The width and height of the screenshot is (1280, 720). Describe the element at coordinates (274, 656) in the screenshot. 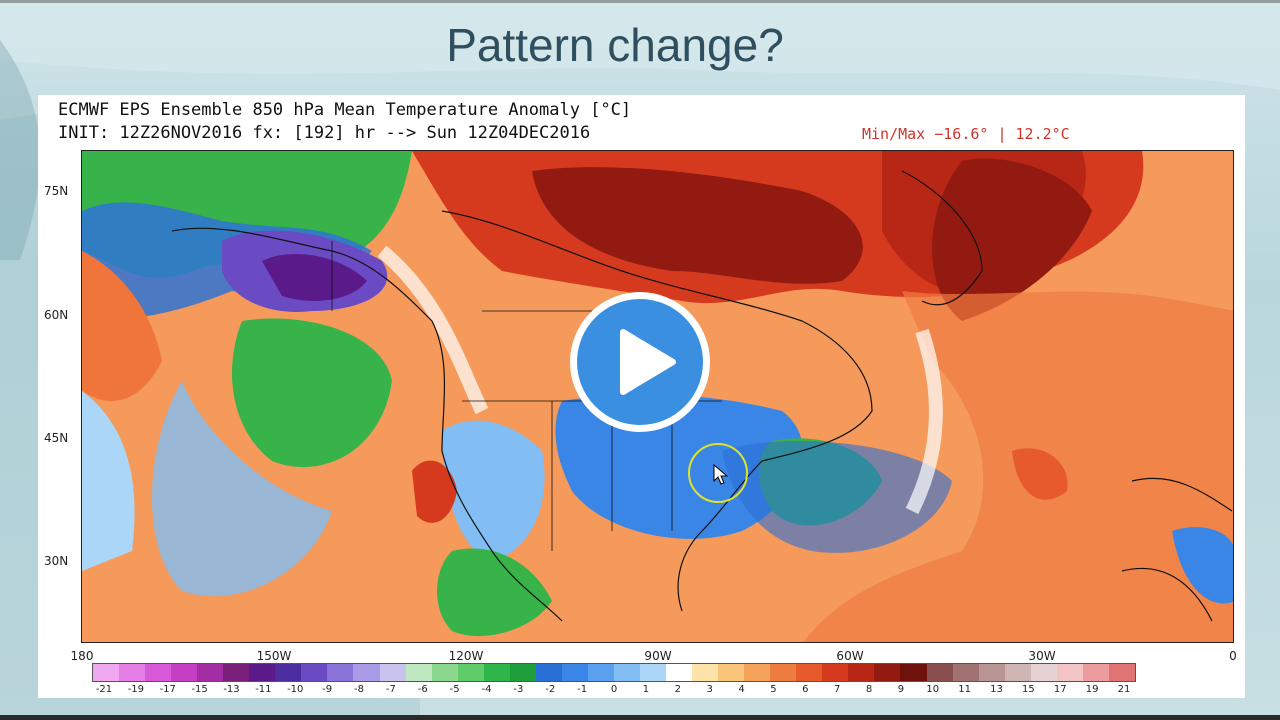

I see `lon-label: 150W` at that location.